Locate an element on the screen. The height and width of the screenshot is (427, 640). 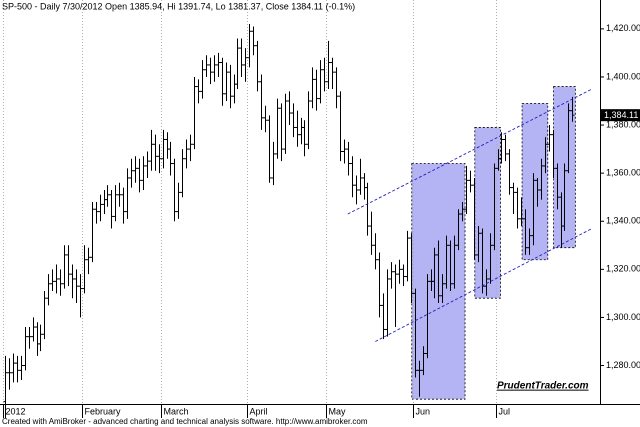
last-price-box is located at coordinates (620, 115).